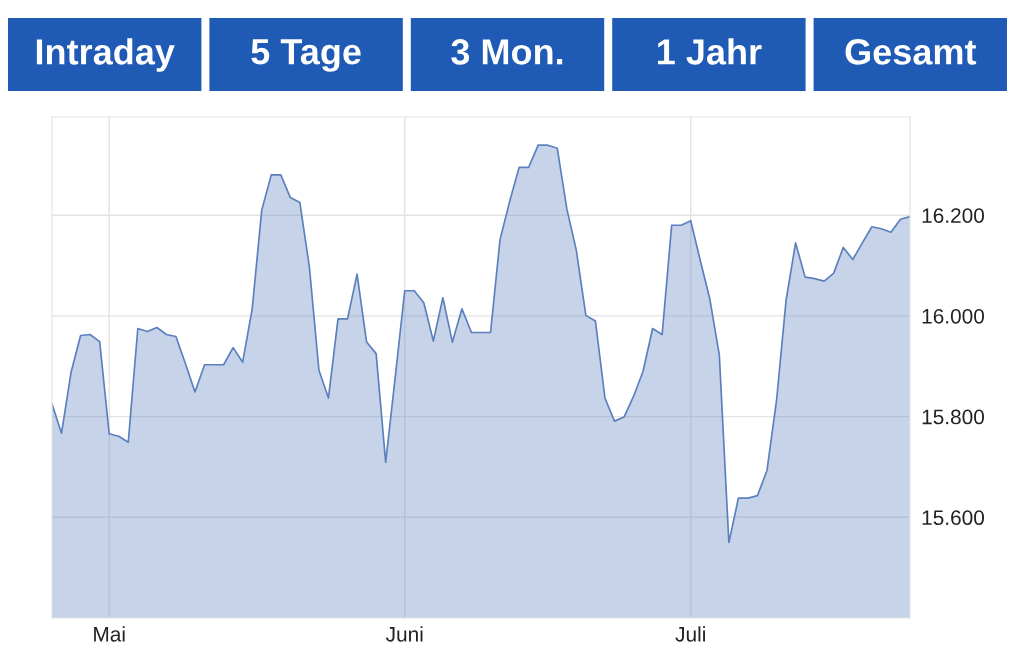  I want to click on x-tick-label: Juni, so click(404, 634).